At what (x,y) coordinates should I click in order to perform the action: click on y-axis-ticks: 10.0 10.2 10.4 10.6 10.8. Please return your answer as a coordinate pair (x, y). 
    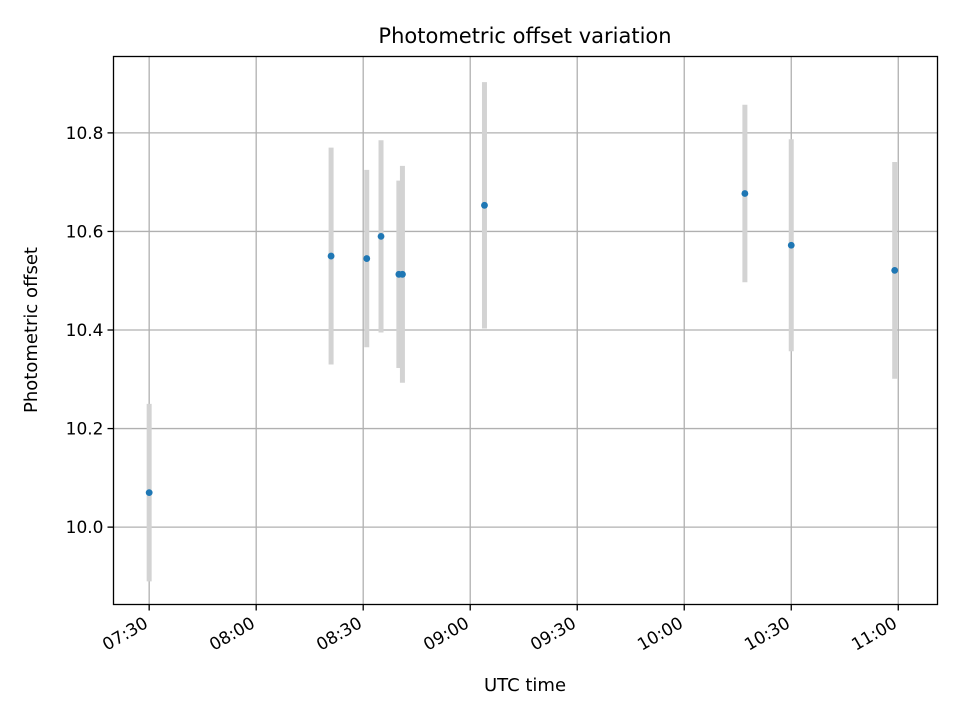
    Looking at the image, I should click on (90, 331).